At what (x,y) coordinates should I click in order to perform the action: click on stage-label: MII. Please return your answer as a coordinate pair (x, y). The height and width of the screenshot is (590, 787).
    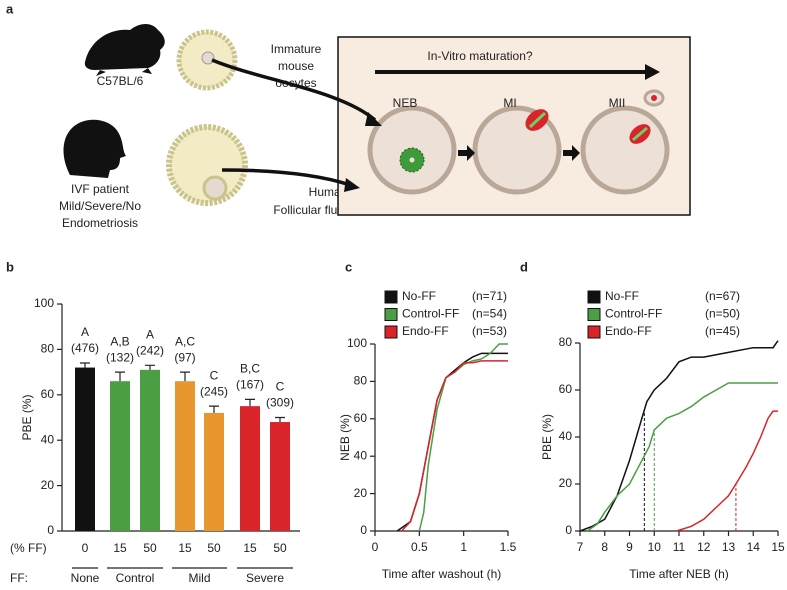
    Looking at the image, I should click on (617, 103).